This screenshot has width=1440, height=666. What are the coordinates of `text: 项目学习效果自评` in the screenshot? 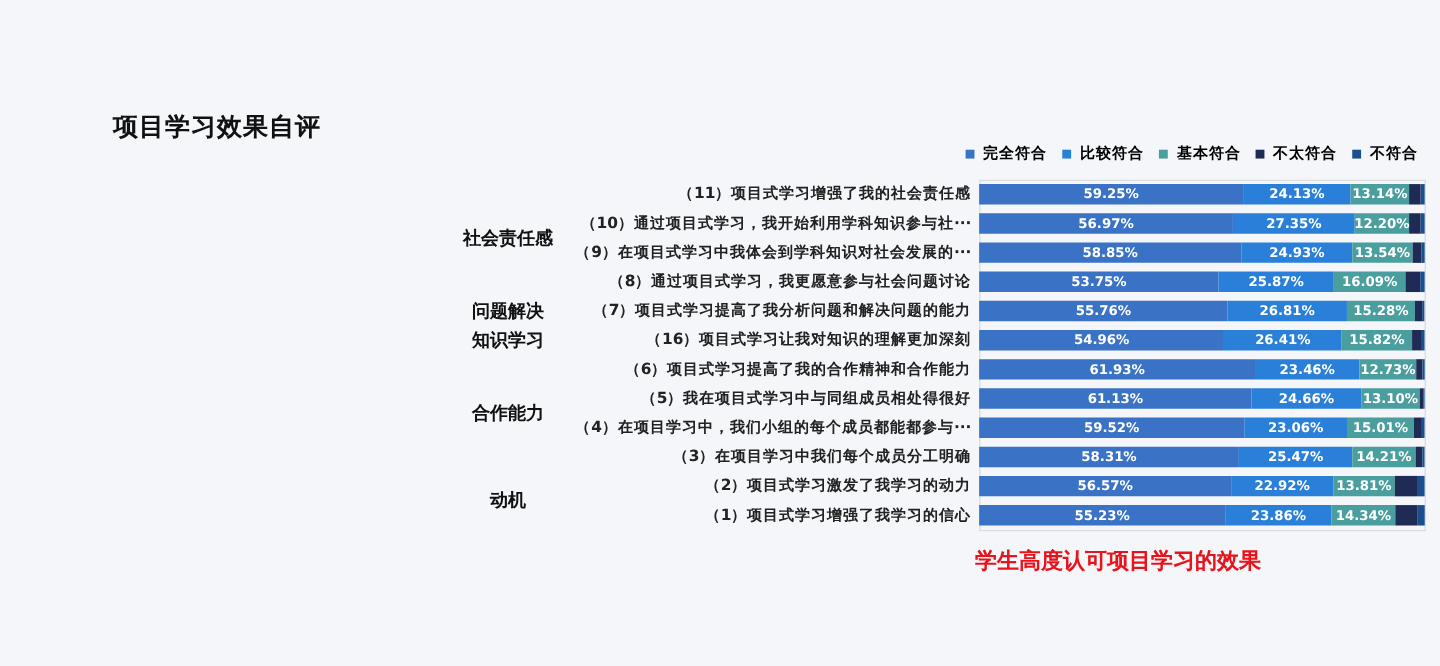 It's located at (215, 125).